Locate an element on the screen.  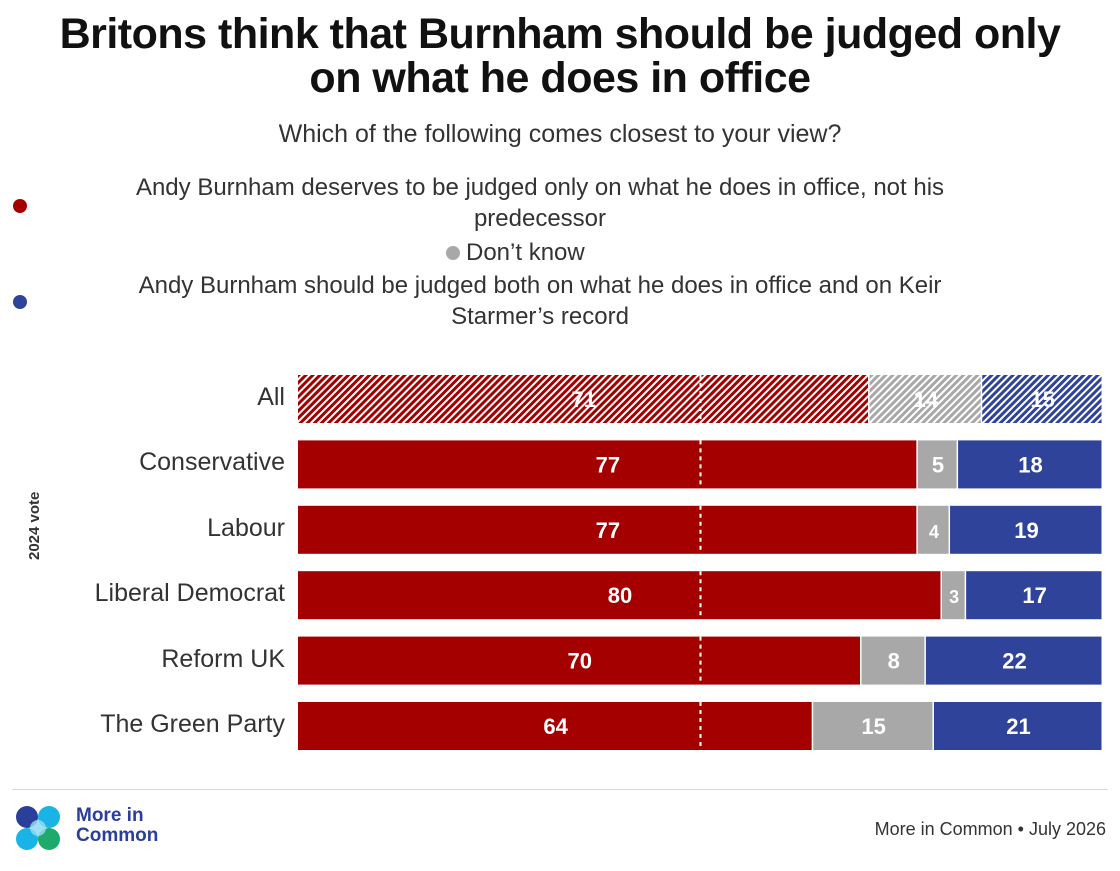
logo-line-1: More in is located at coordinates (110, 815).